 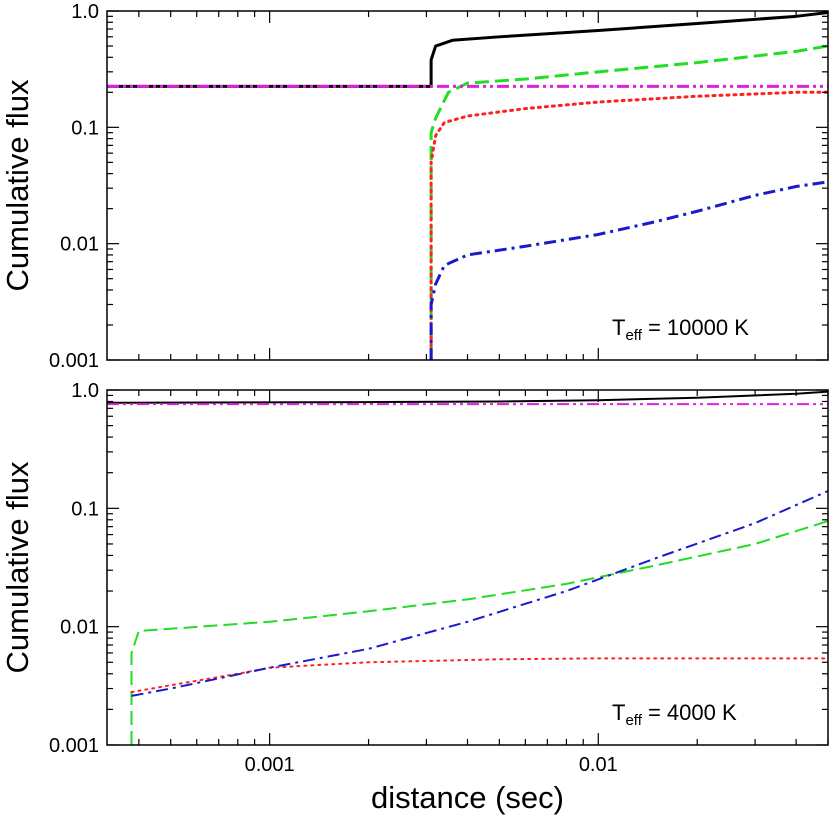 What do you see at coordinates (598, 765) in the screenshot?
I see `x-tick-label: 0.01` at bounding box center [598, 765].